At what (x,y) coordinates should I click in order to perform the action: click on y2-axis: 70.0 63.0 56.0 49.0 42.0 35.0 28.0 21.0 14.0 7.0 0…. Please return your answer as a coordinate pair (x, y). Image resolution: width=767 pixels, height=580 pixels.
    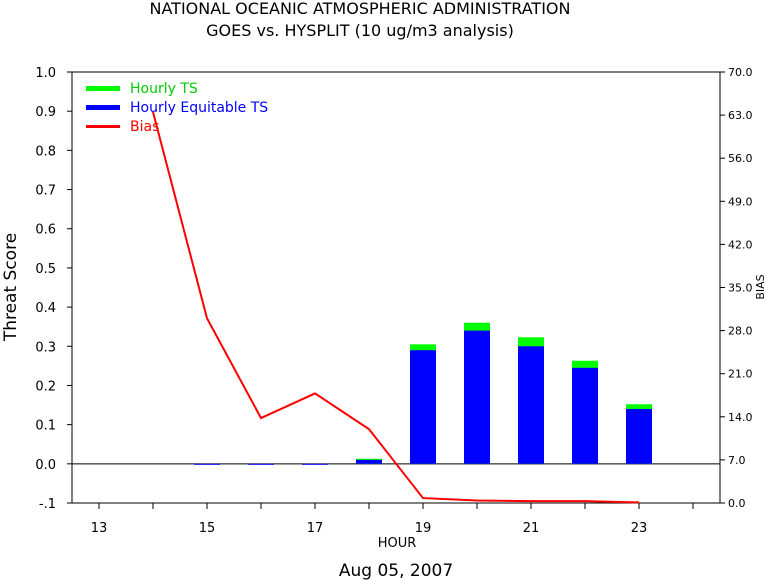
    Looking at the image, I should click on (736, 288).